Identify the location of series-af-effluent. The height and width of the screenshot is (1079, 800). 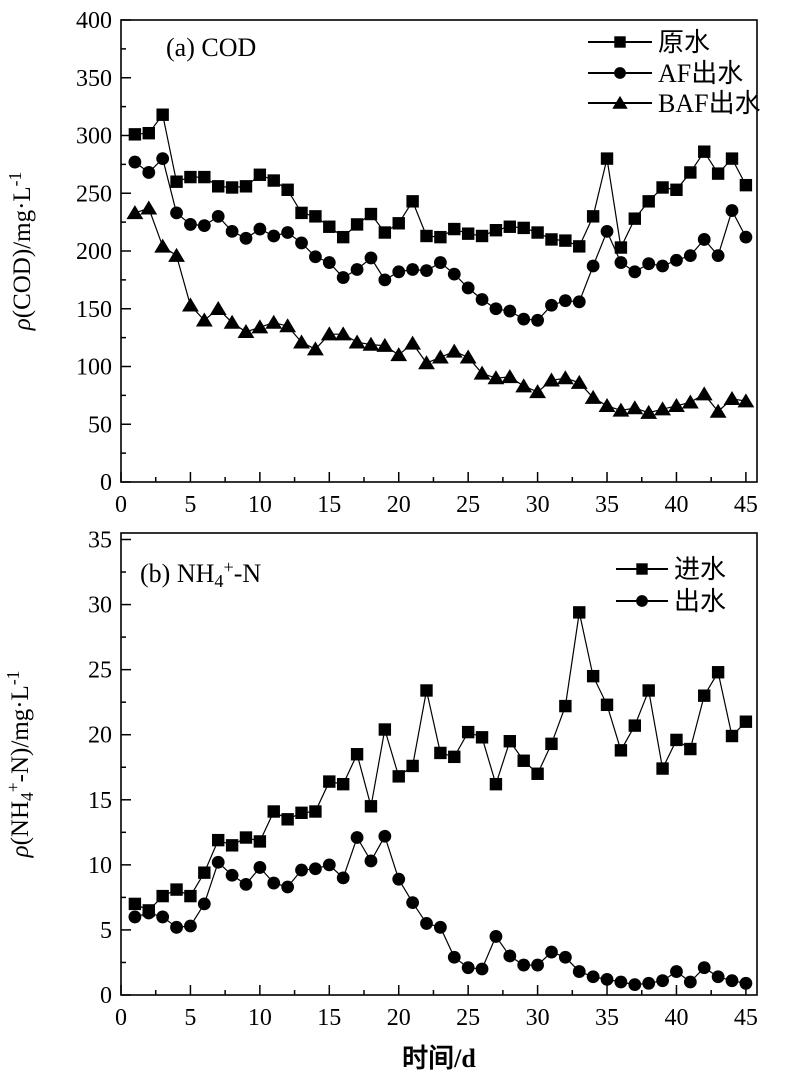
(440, 239).